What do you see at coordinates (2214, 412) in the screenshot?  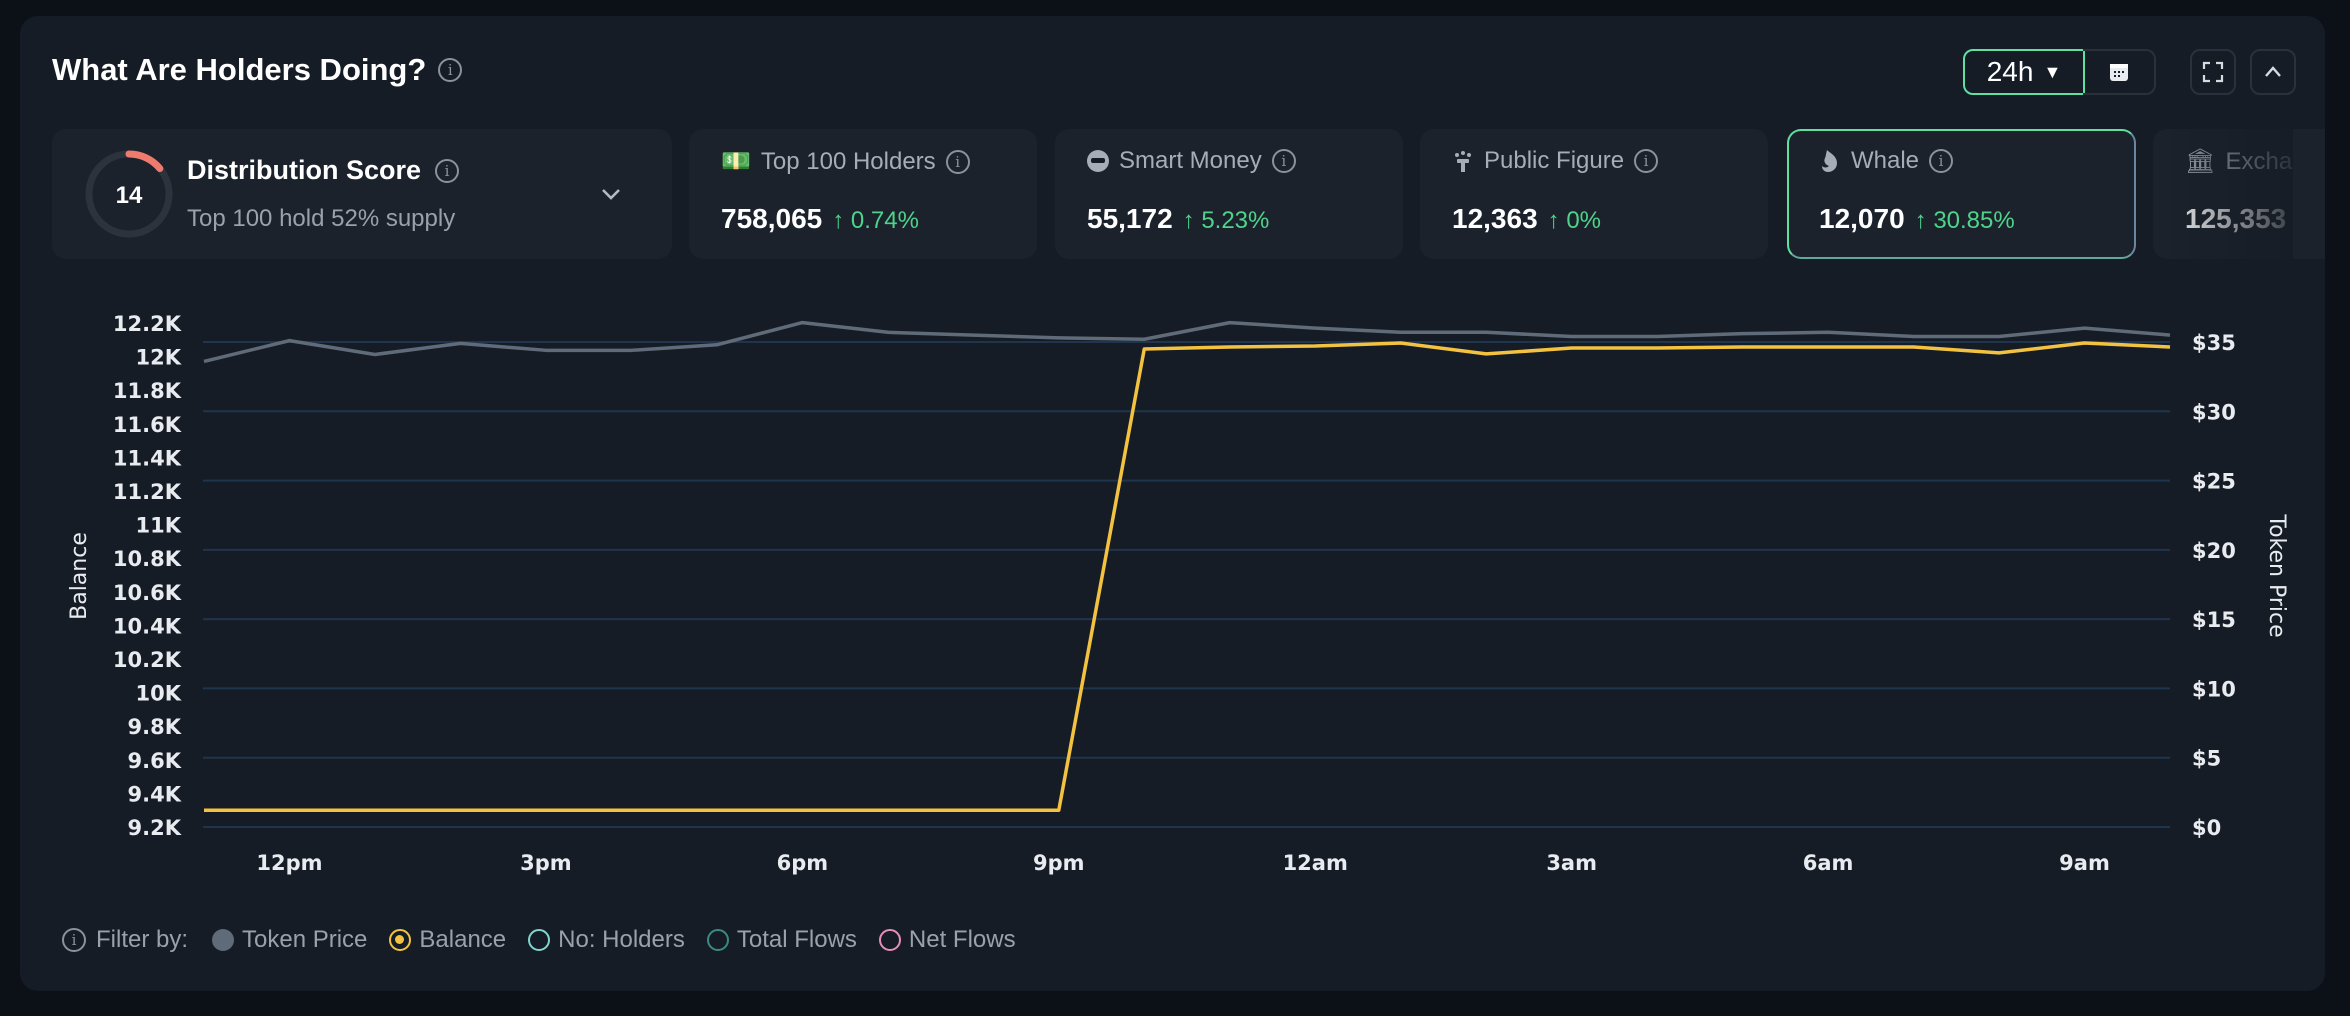 I see `right-tick-label: $30` at bounding box center [2214, 412].